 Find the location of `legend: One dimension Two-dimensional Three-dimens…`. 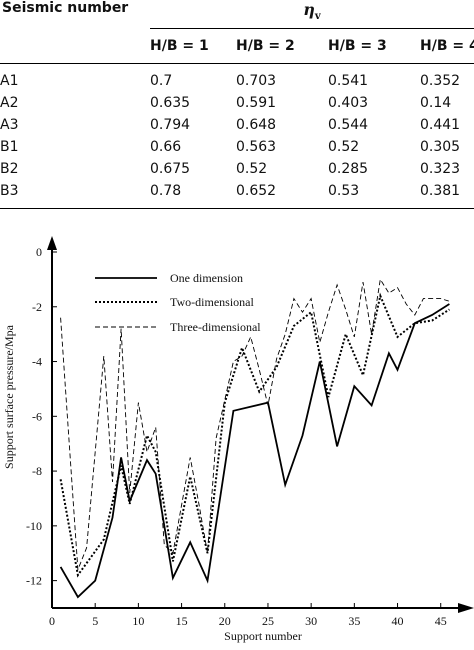

legend: One dimension Two-dimensional Three-dimens… is located at coordinates (178, 302).